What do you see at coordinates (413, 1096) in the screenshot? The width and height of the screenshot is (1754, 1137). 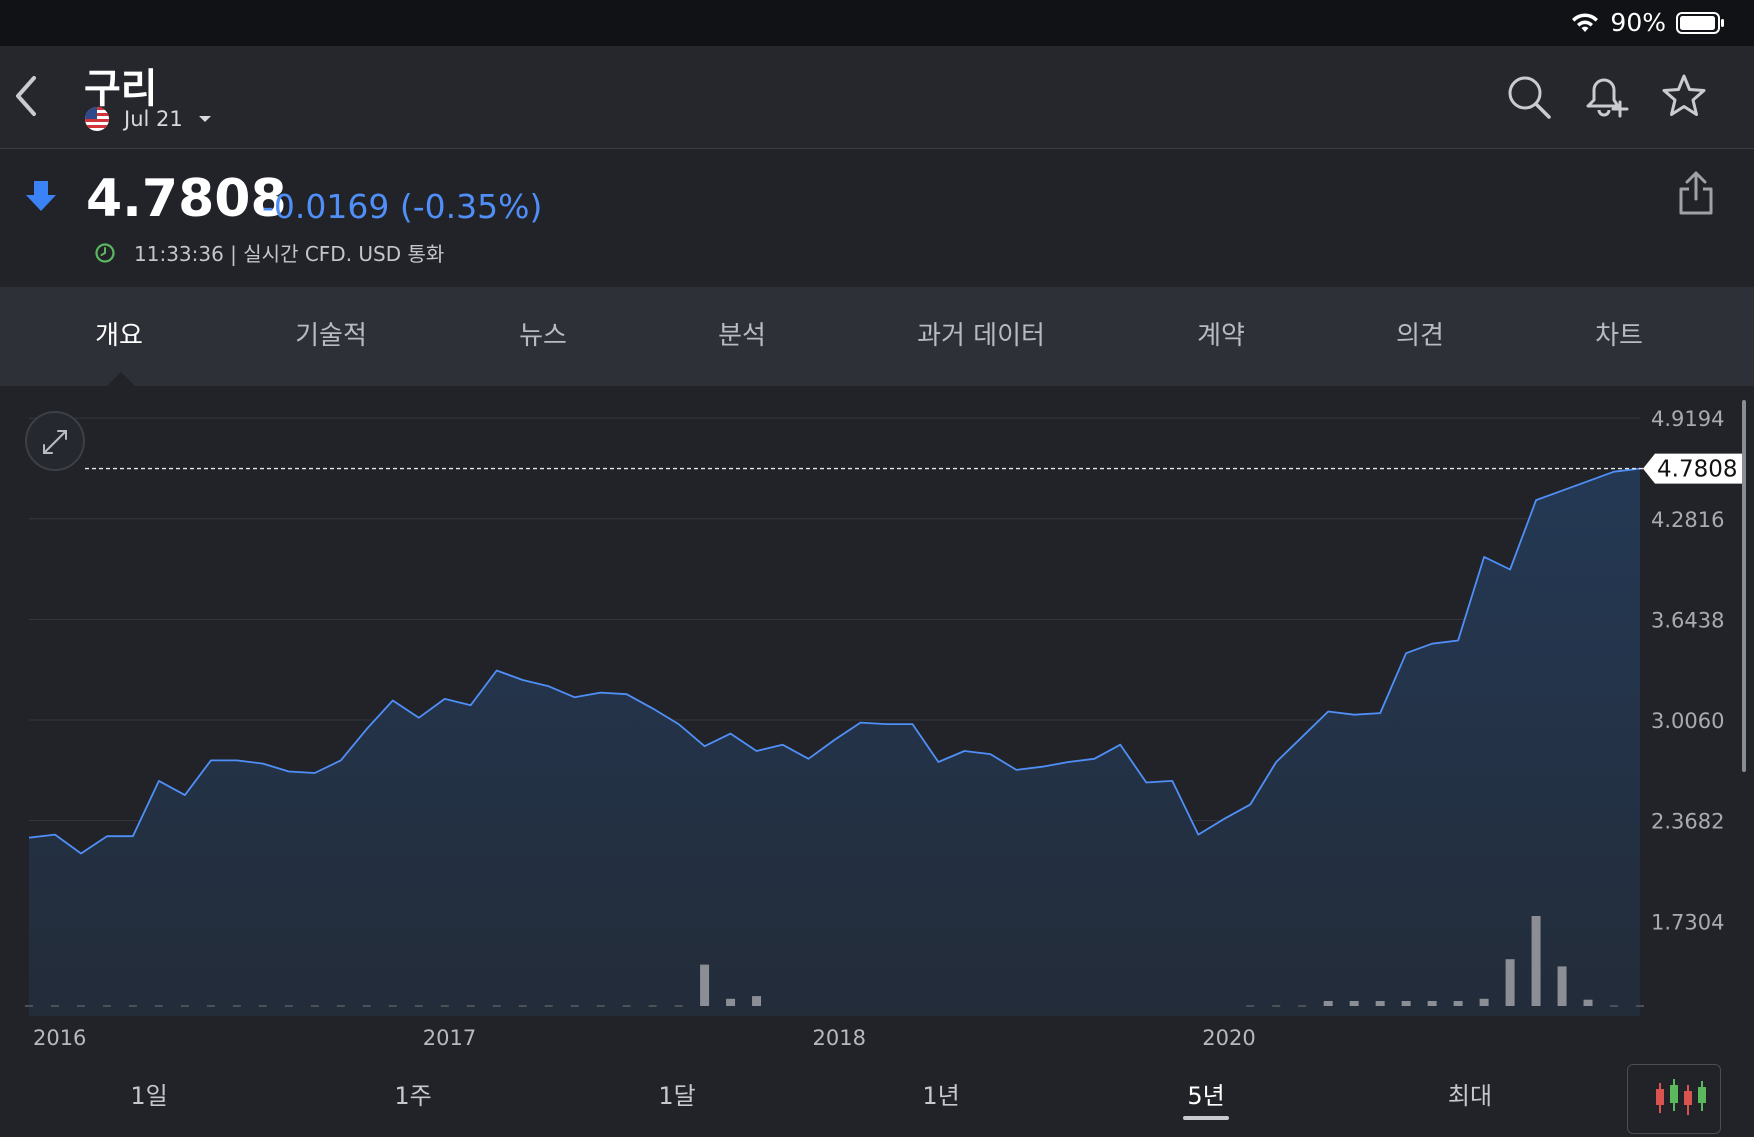 I see `range-1w: 1주` at bounding box center [413, 1096].